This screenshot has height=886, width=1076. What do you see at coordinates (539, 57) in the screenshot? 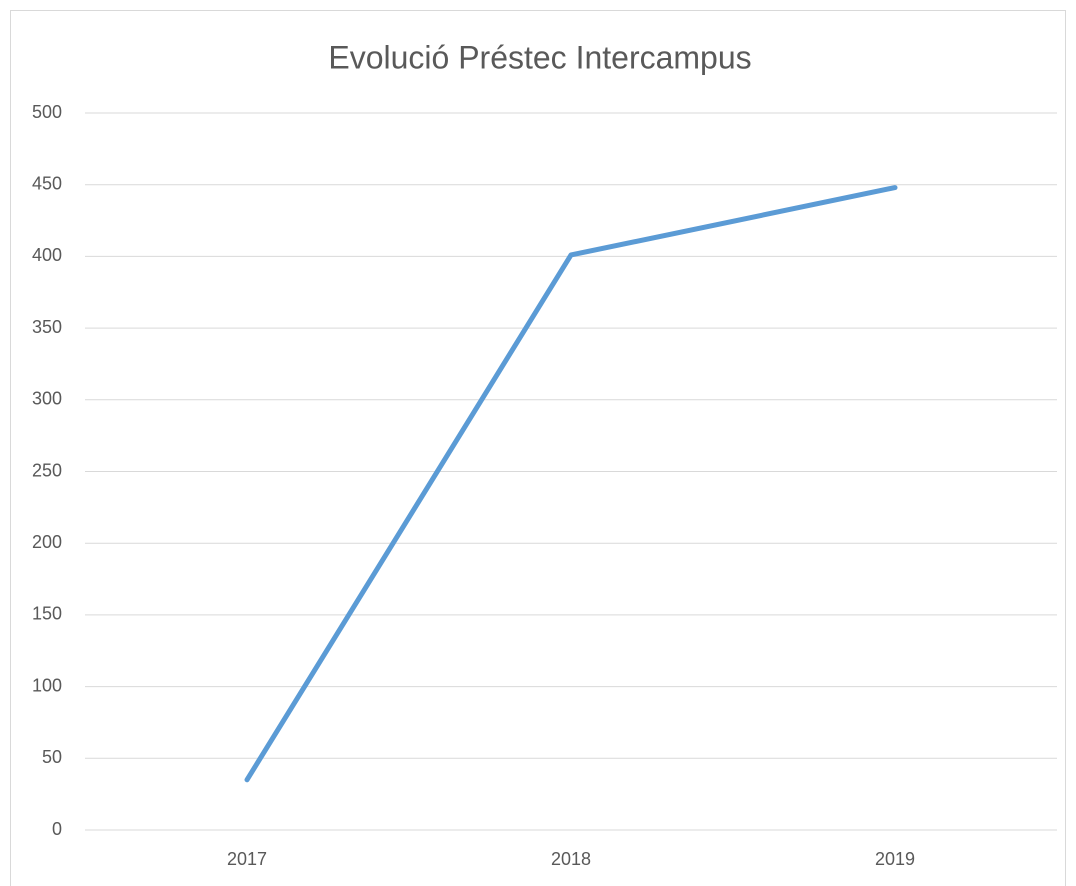
I see `chart-title: Evolució Préstec Intercampus` at bounding box center [539, 57].